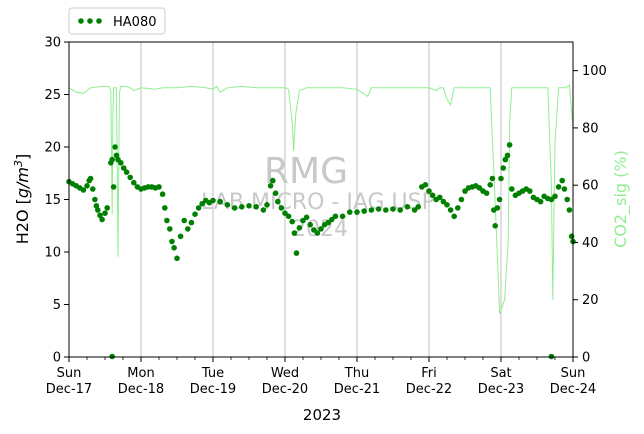 The image size is (644, 434). I want to click on watermark-line-1: RMG, so click(306, 171).